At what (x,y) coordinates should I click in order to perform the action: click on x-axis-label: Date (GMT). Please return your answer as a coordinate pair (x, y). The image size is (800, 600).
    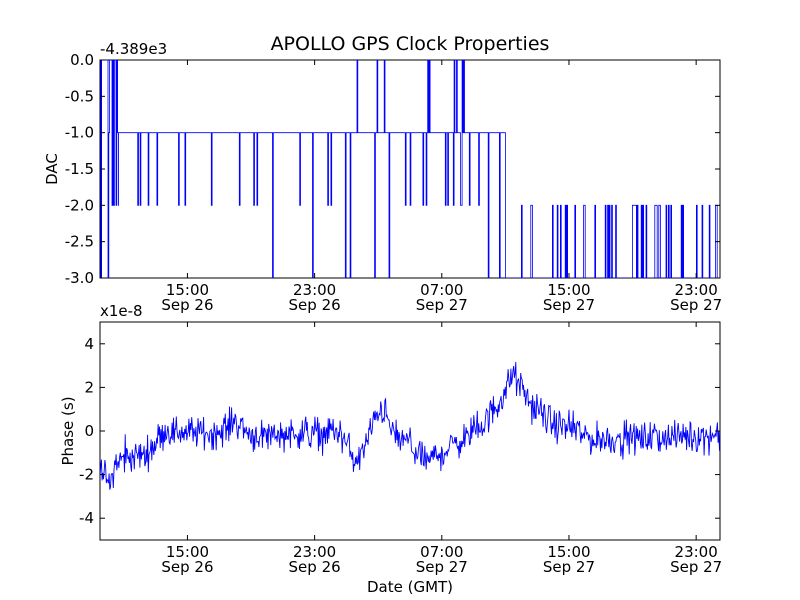
    Looking at the image, I should click on (410, 587).